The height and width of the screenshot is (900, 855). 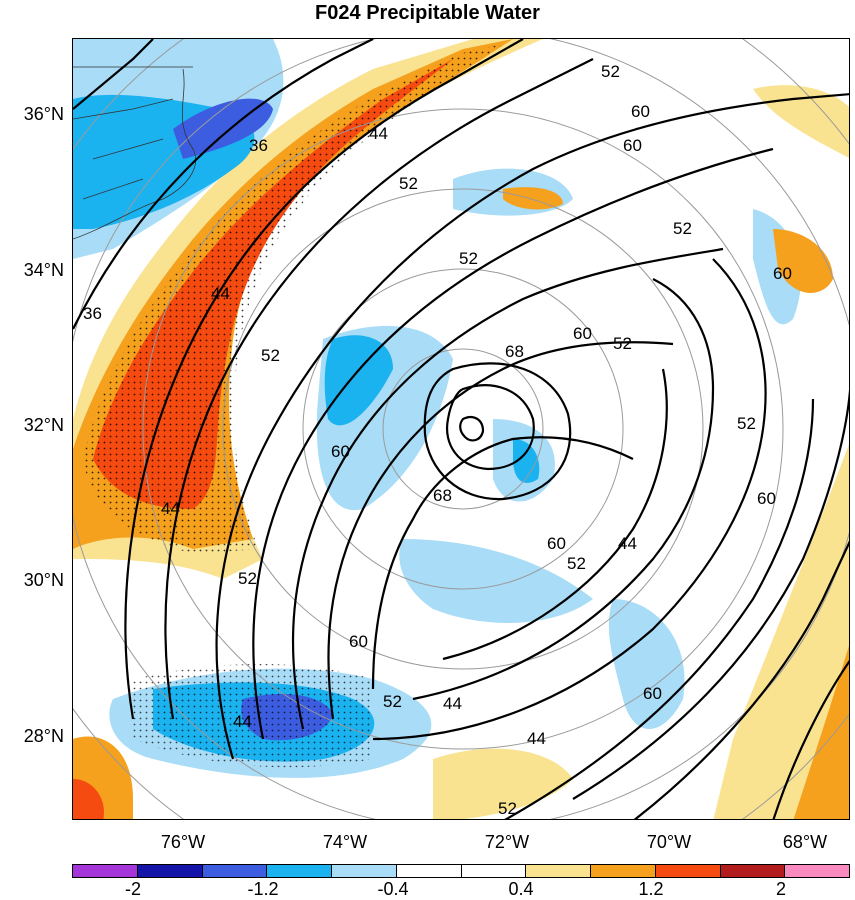 What do you see at coordinates (393, 889) in the screenshot?
I see `colorbar-label: -0.4` at bounding box center [393, 889].